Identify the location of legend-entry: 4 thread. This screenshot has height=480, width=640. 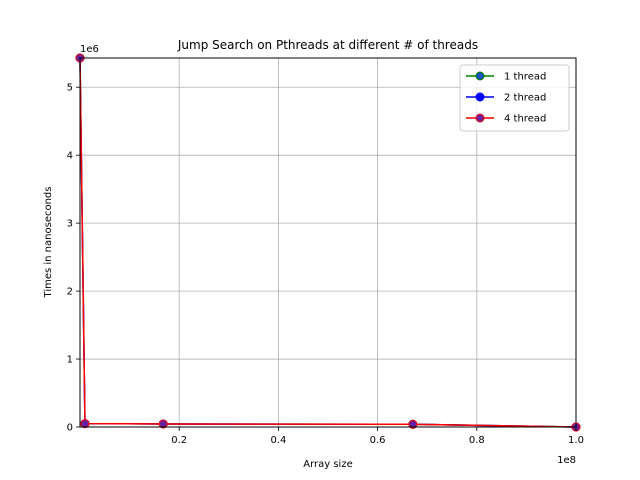
(506, 119).